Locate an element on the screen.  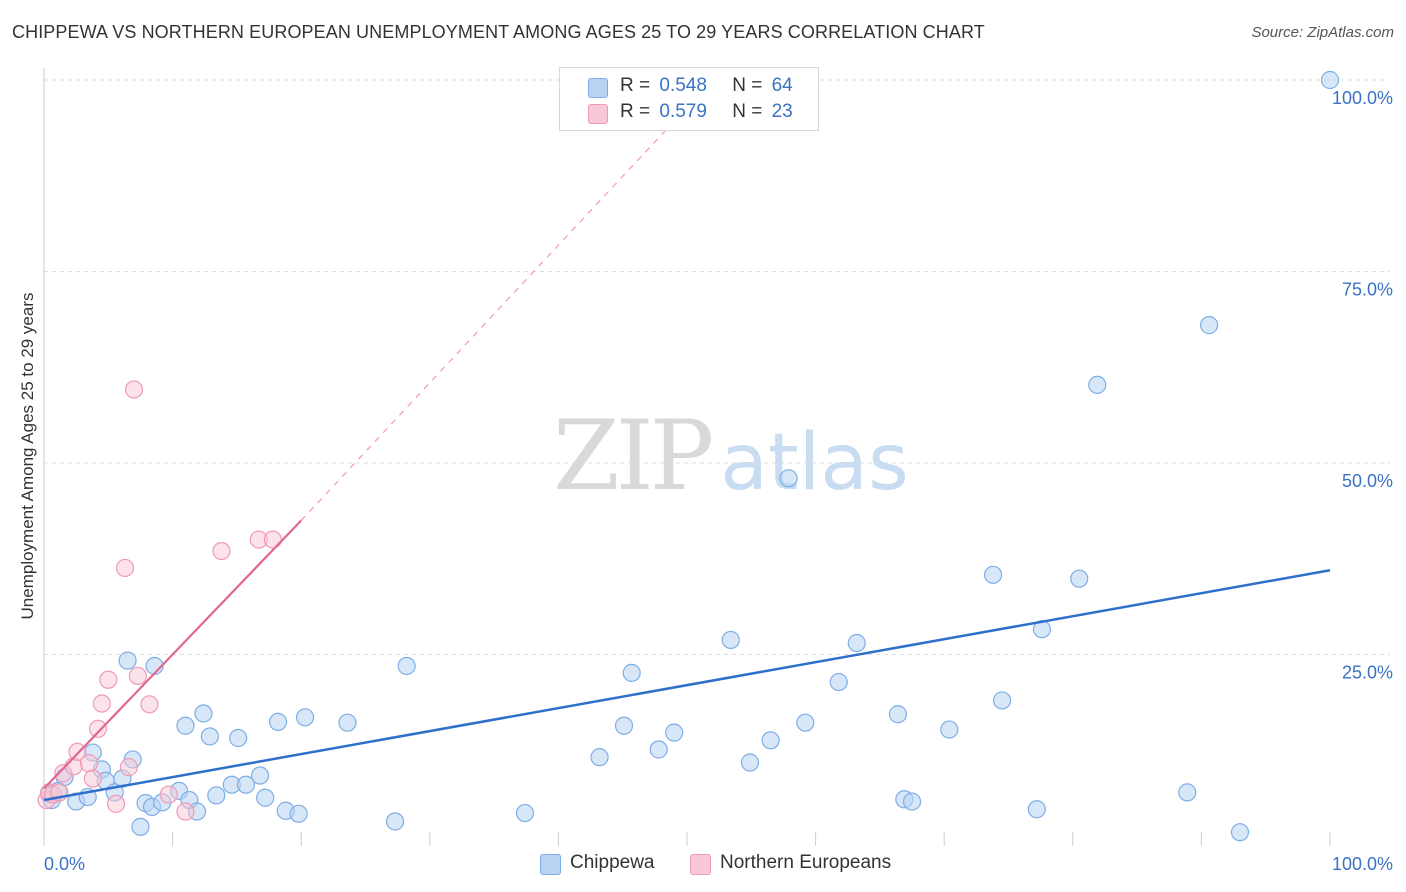
y-tick-label: 50.0% is located at coordinates (1367, 481).